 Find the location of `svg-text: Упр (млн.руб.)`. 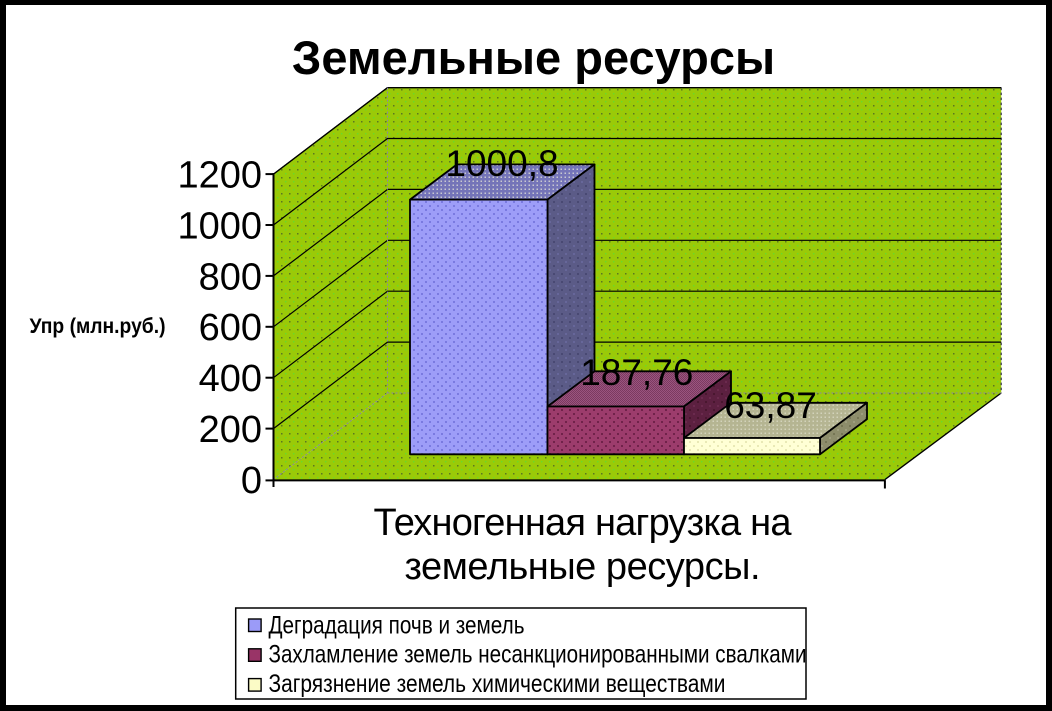

svg-text: Упр (млн.руб.) is located at coordinates (98, 326).